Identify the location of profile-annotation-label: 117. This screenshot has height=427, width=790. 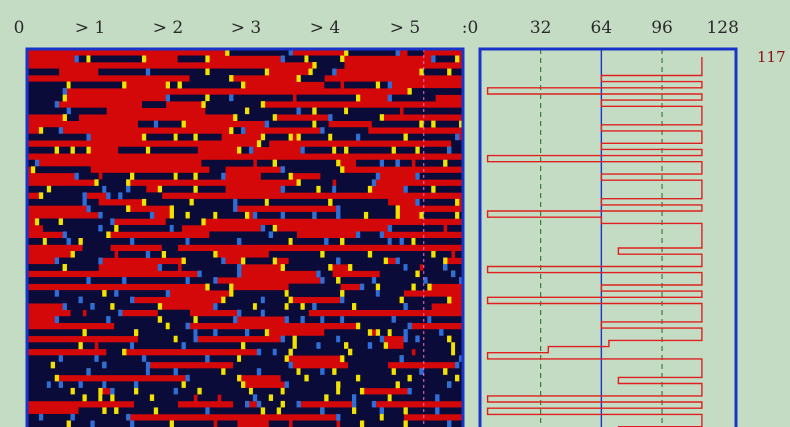
(771, 57).